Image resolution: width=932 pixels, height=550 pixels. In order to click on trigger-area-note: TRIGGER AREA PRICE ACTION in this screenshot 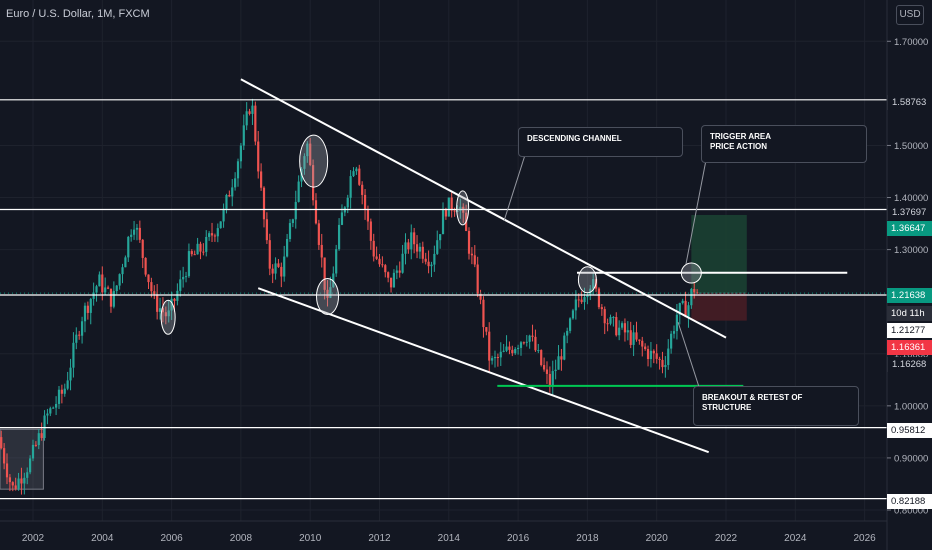, I will do `click(784, 144)`.